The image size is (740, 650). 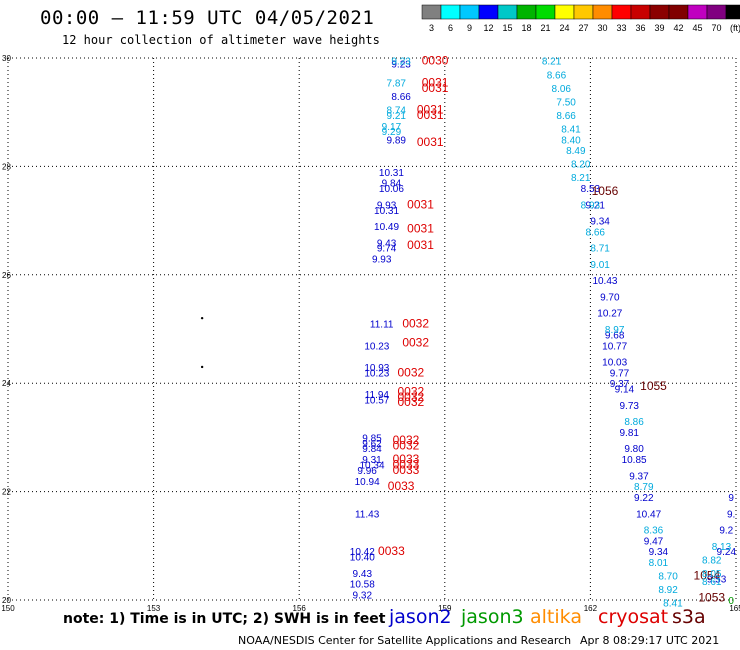 I want to click on data-point-label: 10.34, so click(x=371, y=466).